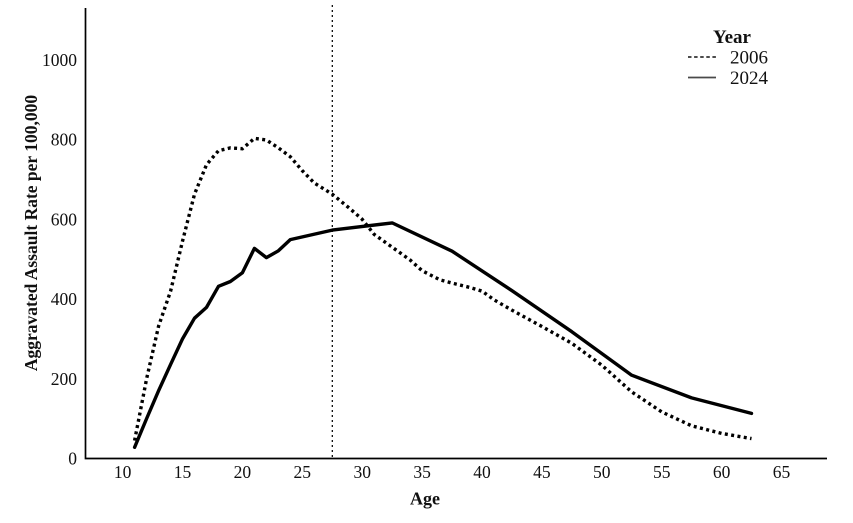  Describe the element at coordinates (732, 37) in the screenshot. I see `legend-title: Year` at that location.